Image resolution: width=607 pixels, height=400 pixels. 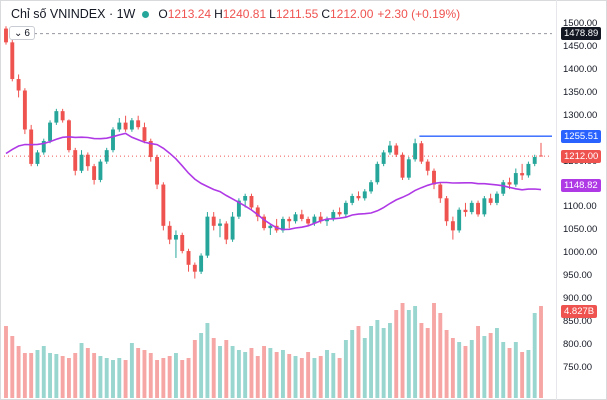 What do you see at coordinates (580, 230) in the screenshot?
I see `price-axis-tick: 1050.00` at bounding box center [580, 230].